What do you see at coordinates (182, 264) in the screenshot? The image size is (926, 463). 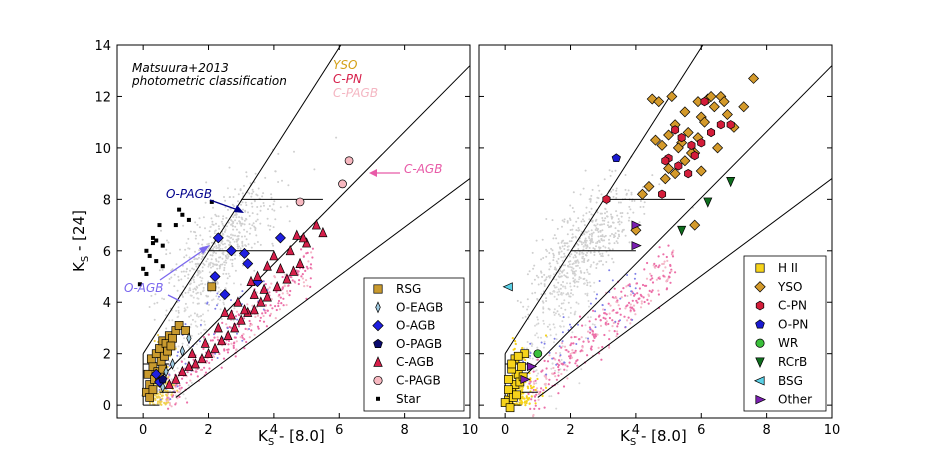 I see `arrow-oagb` at bounding box center [182, 264].